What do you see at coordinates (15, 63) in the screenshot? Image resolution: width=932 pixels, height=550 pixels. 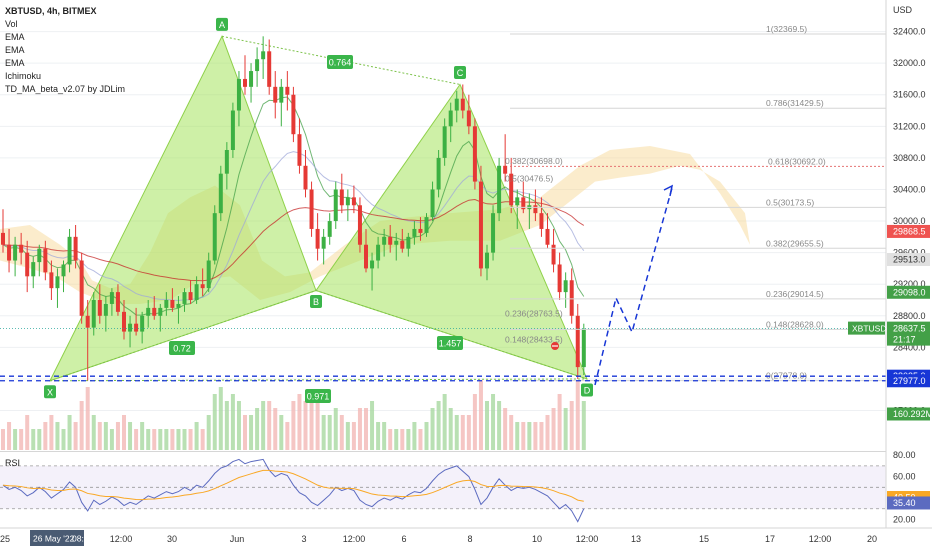 I see `indicator-ema-3: EMA` at bounding box center [15, 63].